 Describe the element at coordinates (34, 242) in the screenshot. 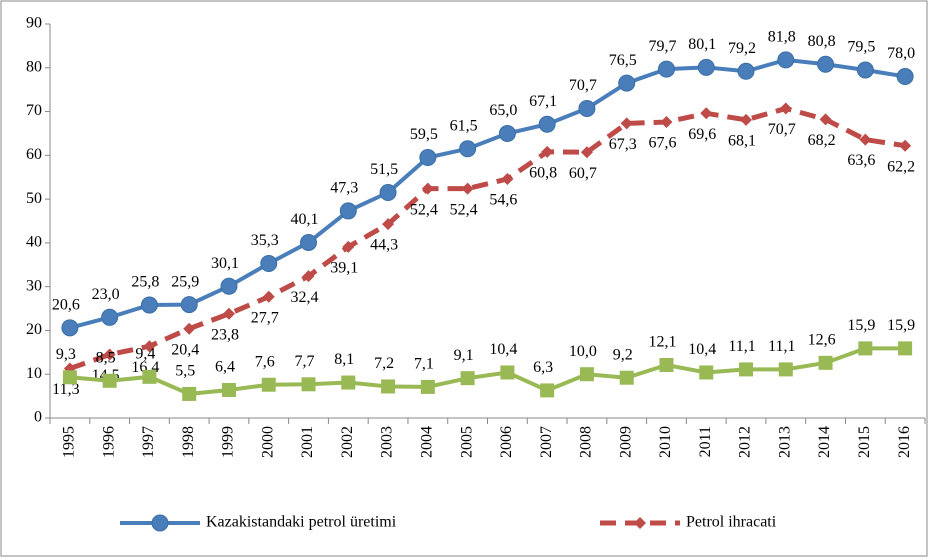

I see `y-tick-label: 40` at that location.